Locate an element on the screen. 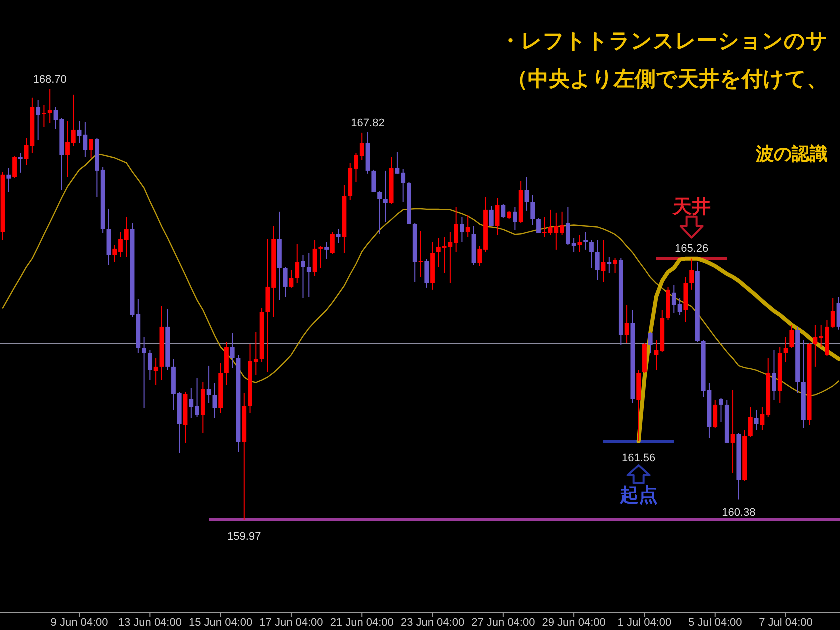 The height and width of the screenshot is (630, 840). annotation: 160.38 is located at coordinates (739, 512).